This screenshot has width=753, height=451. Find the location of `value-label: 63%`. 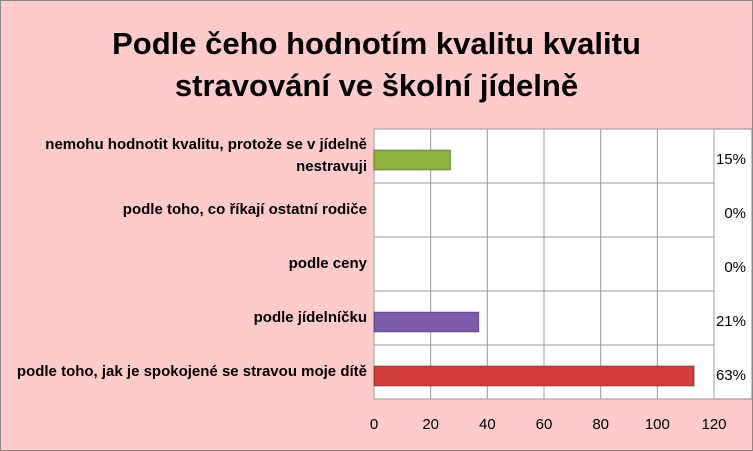

value-label: 63% is located at coordinates (731, 375).